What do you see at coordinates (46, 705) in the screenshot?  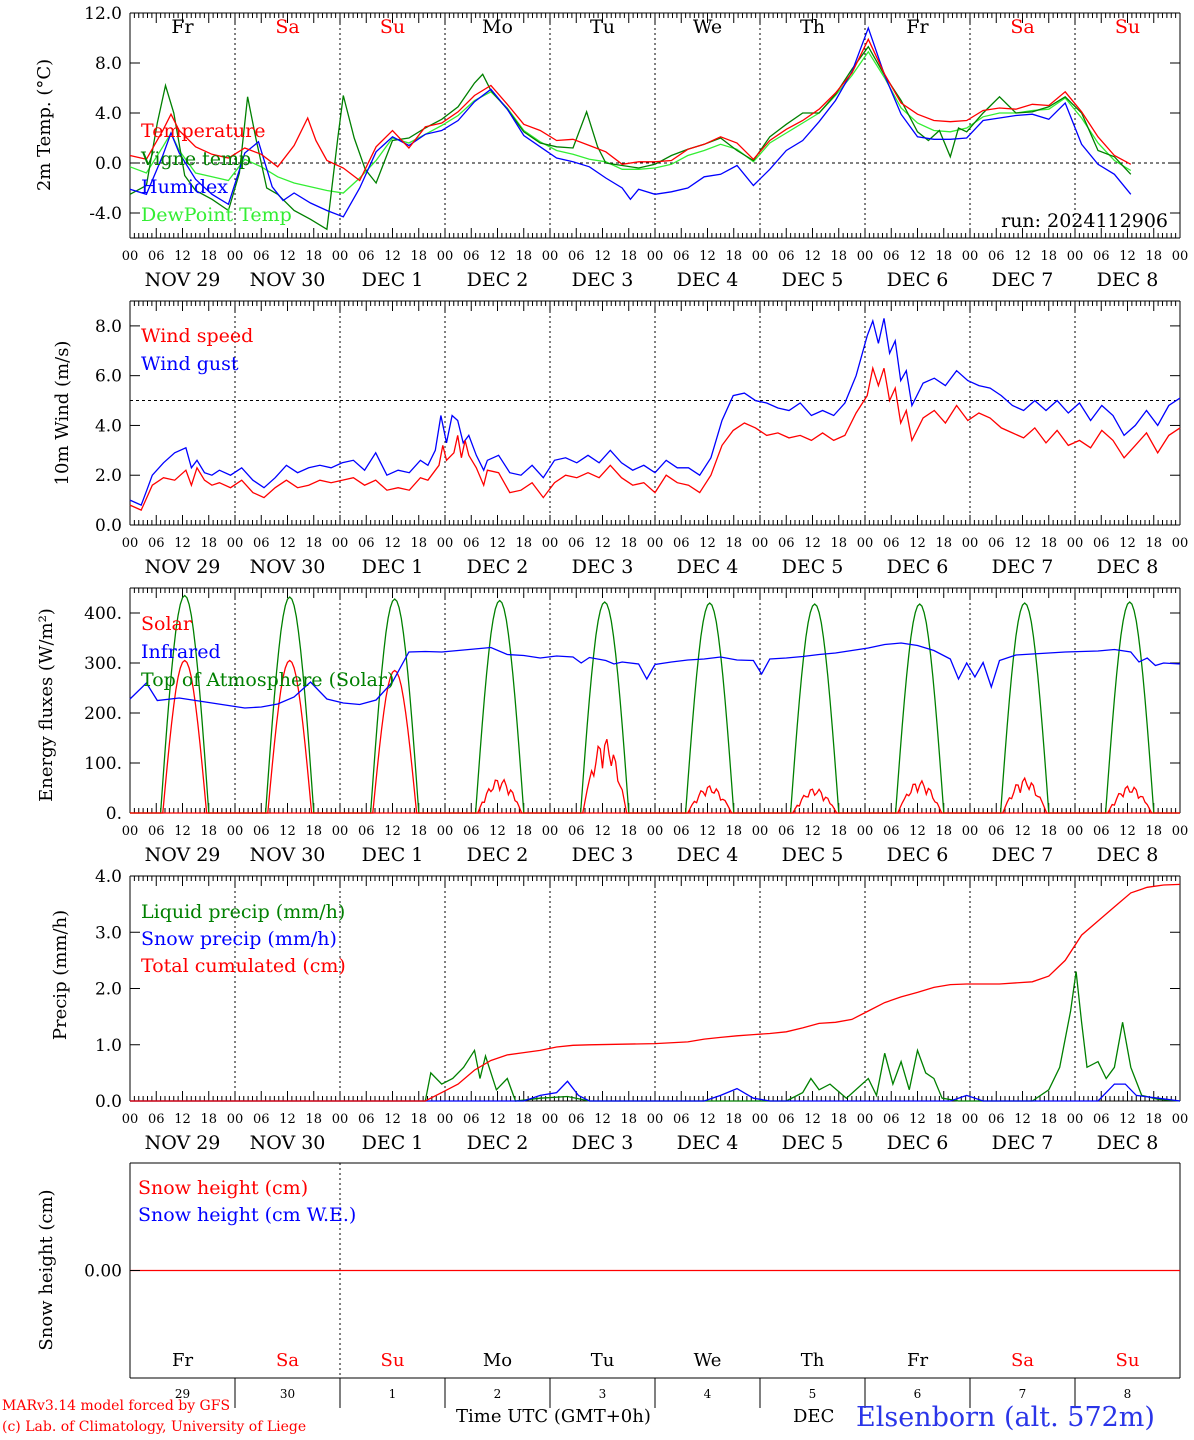 I see `y-axis-label: Energy fluxes (W/m²)` at bounding box center [46, 705].